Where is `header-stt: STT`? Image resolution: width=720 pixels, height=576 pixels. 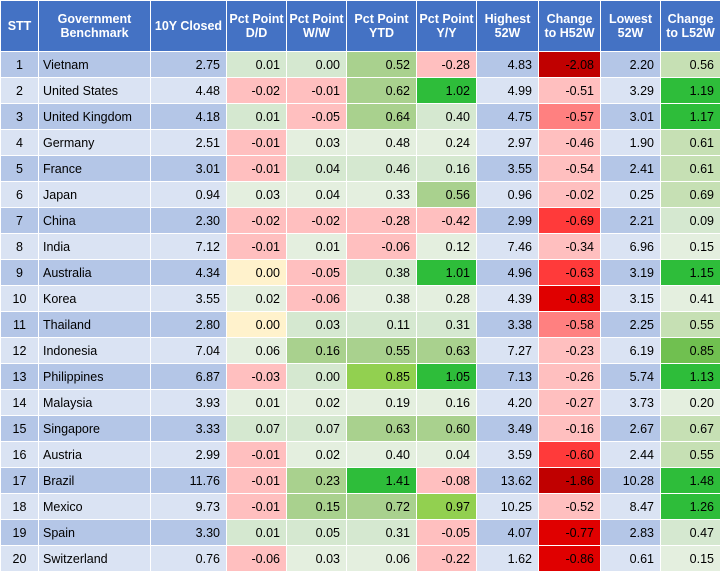 header-stt: STT is located at coordinates (19, 26).